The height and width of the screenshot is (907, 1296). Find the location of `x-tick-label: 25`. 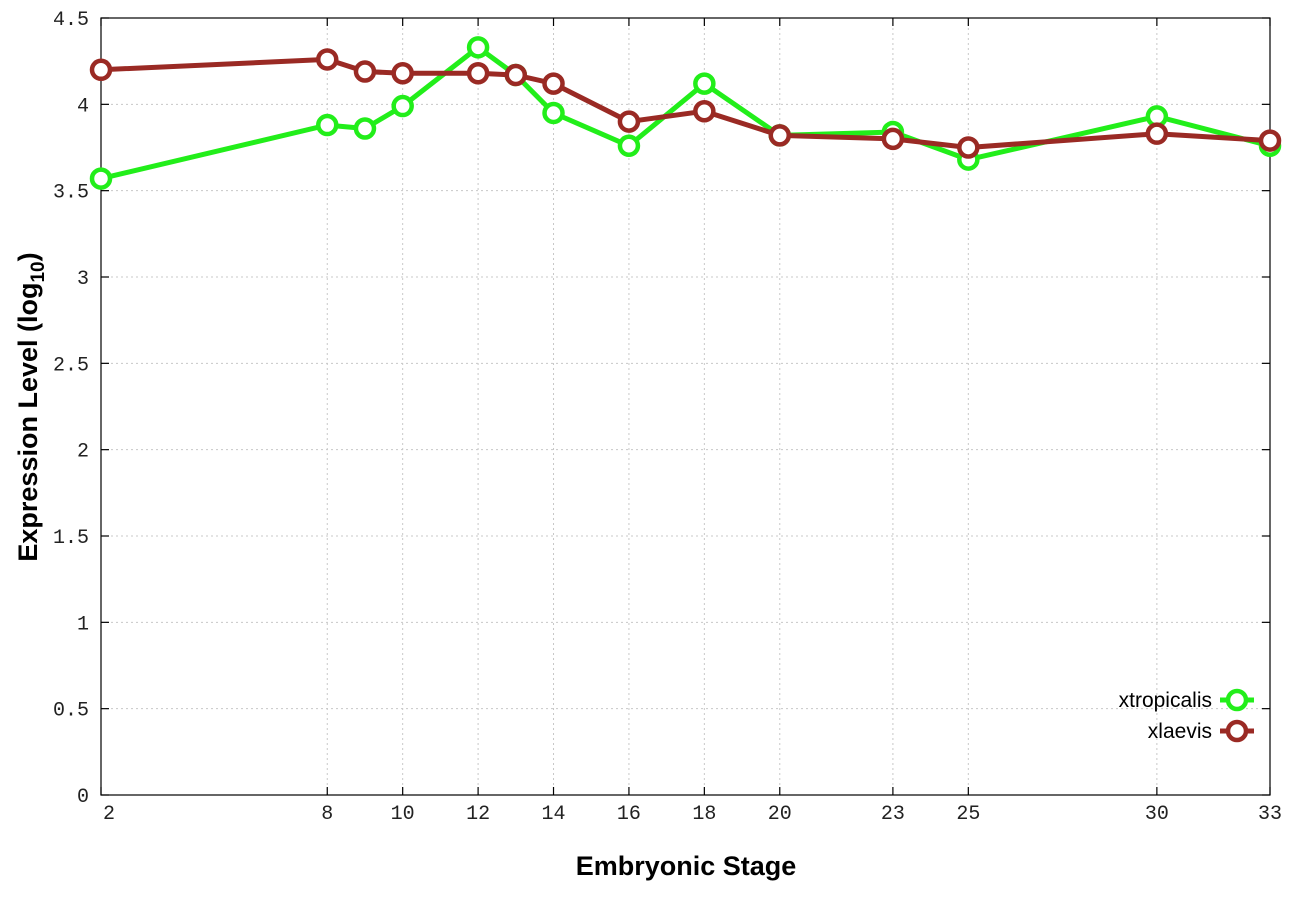

x-tick-label: 25 is located at coordinates (968, 814).